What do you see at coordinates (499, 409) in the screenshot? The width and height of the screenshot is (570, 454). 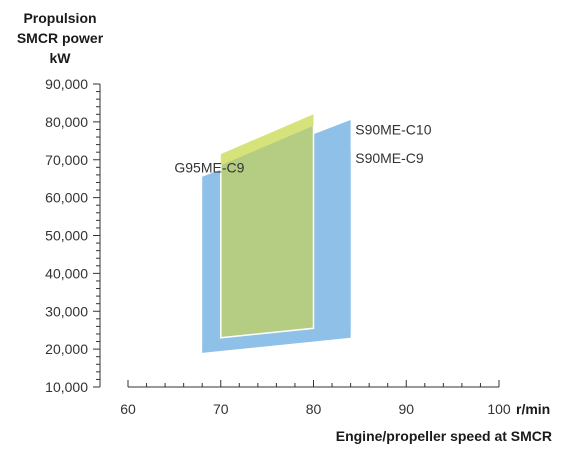 I see `x-tick-label: 100` at bounding box center [499, 409].